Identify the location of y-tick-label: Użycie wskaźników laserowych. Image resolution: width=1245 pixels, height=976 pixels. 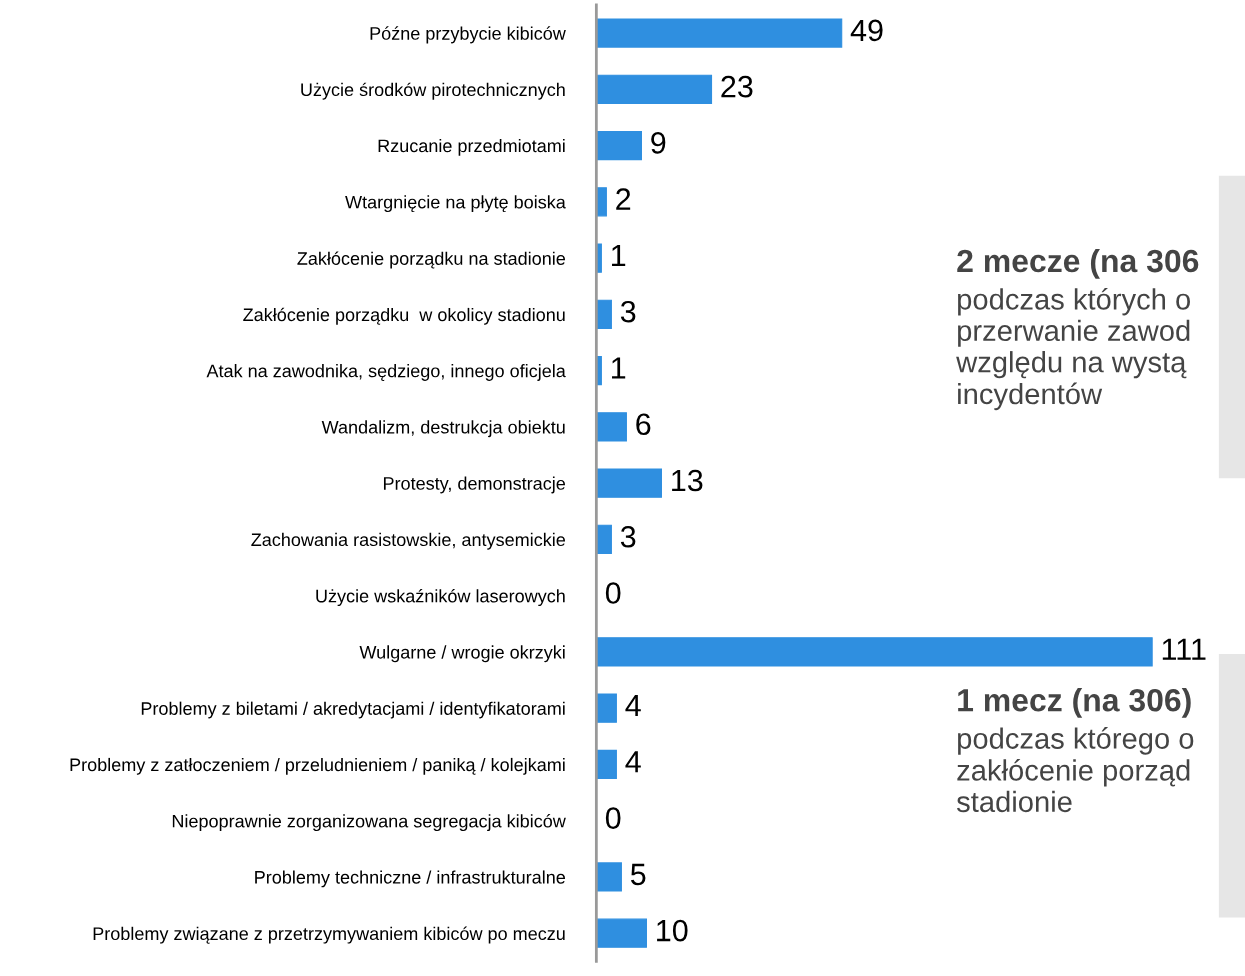
(440, 598).